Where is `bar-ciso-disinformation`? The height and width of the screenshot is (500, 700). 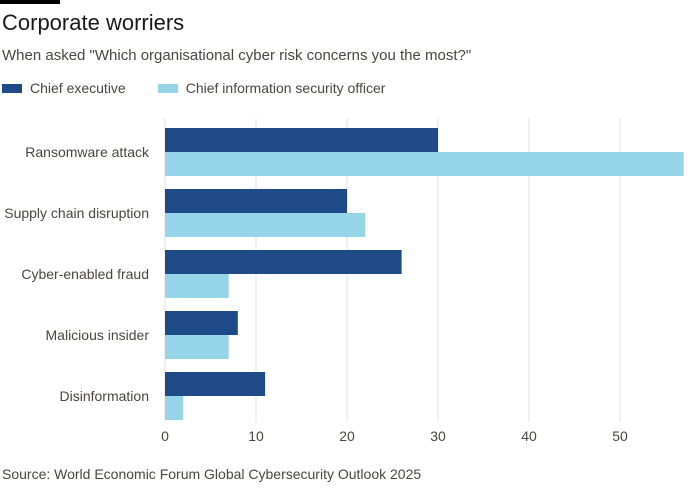 bar-ciso-disinformation is located at coordinates (174, 408).